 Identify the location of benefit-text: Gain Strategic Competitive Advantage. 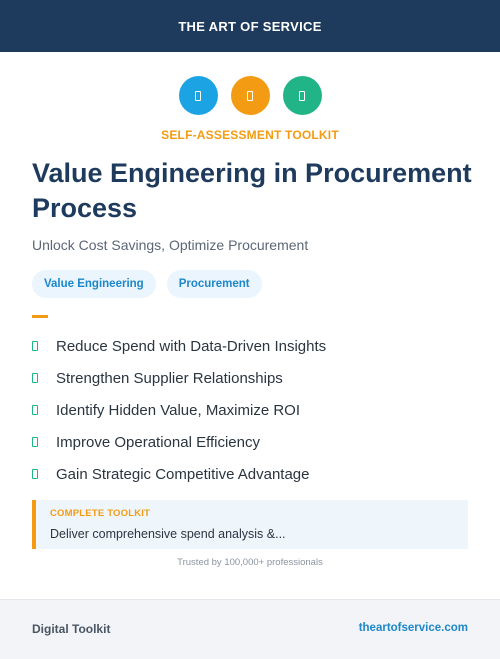
(183, 474).